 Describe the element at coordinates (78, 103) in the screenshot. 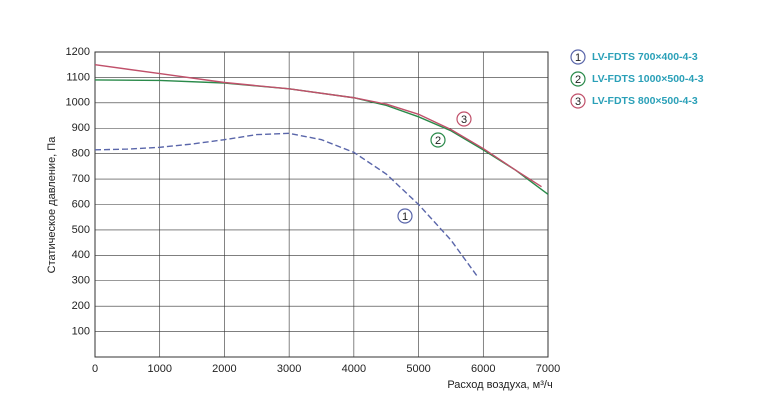

I see `y-tick-label: 1000` at that location.